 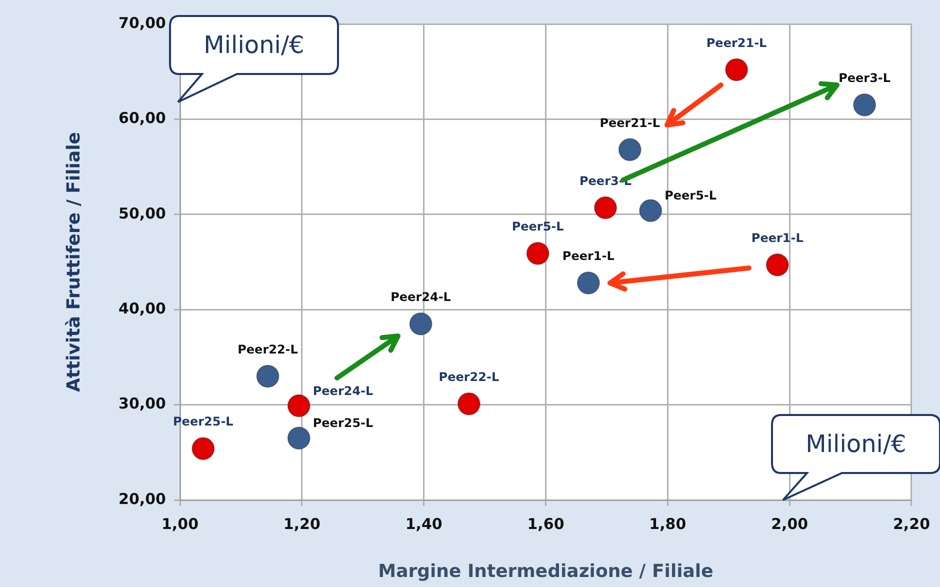 I want to click on y-tick-label: 70,00, so click(x=142, y=23).